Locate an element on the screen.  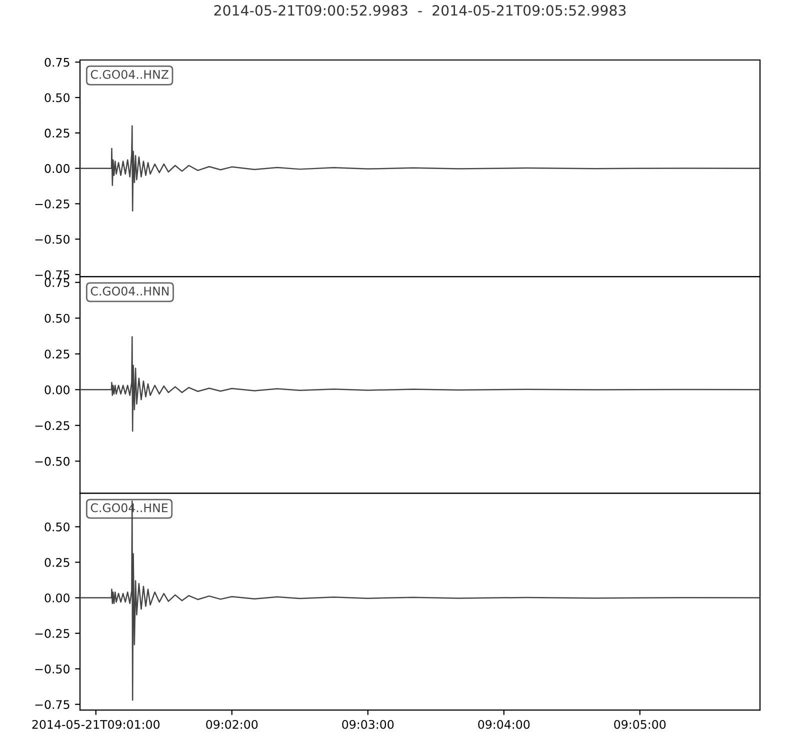
text: C.GO04..HNN is located at coordinates (129, 291).